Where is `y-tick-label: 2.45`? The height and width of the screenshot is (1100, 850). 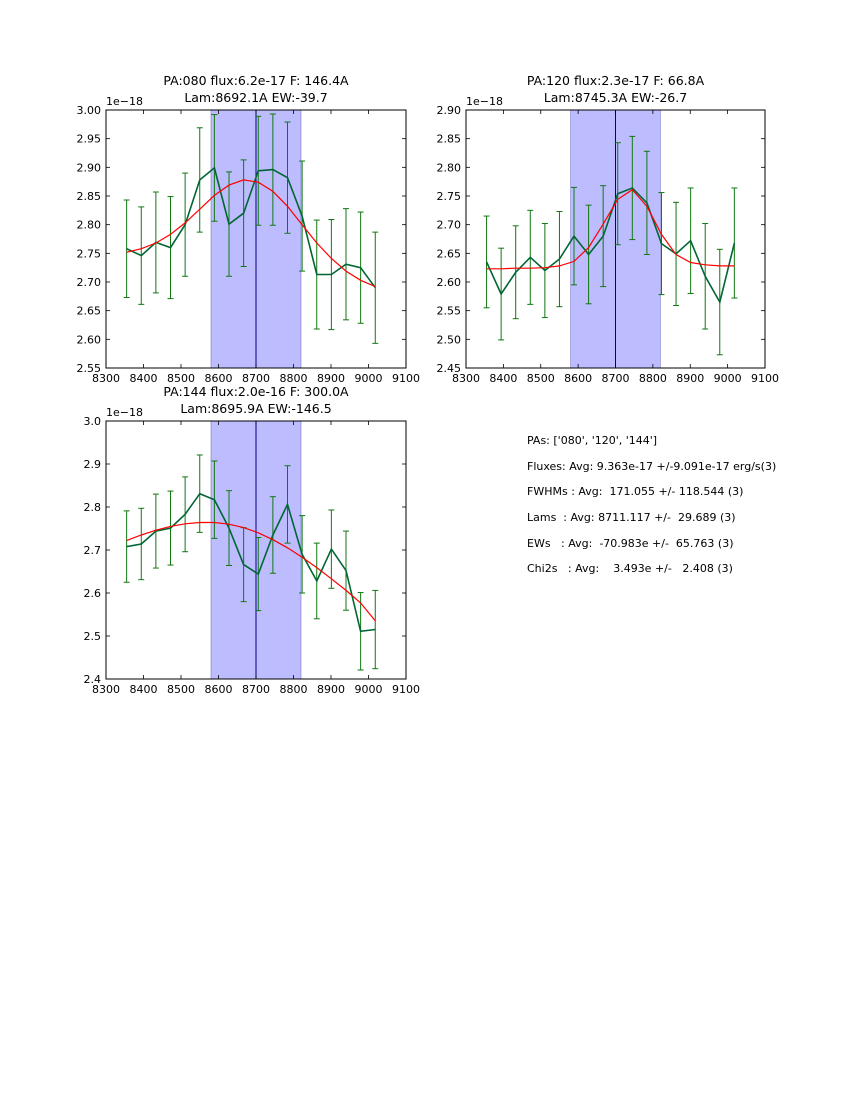 y-tick-label: 2.45 is located at coordinates (449, 368).